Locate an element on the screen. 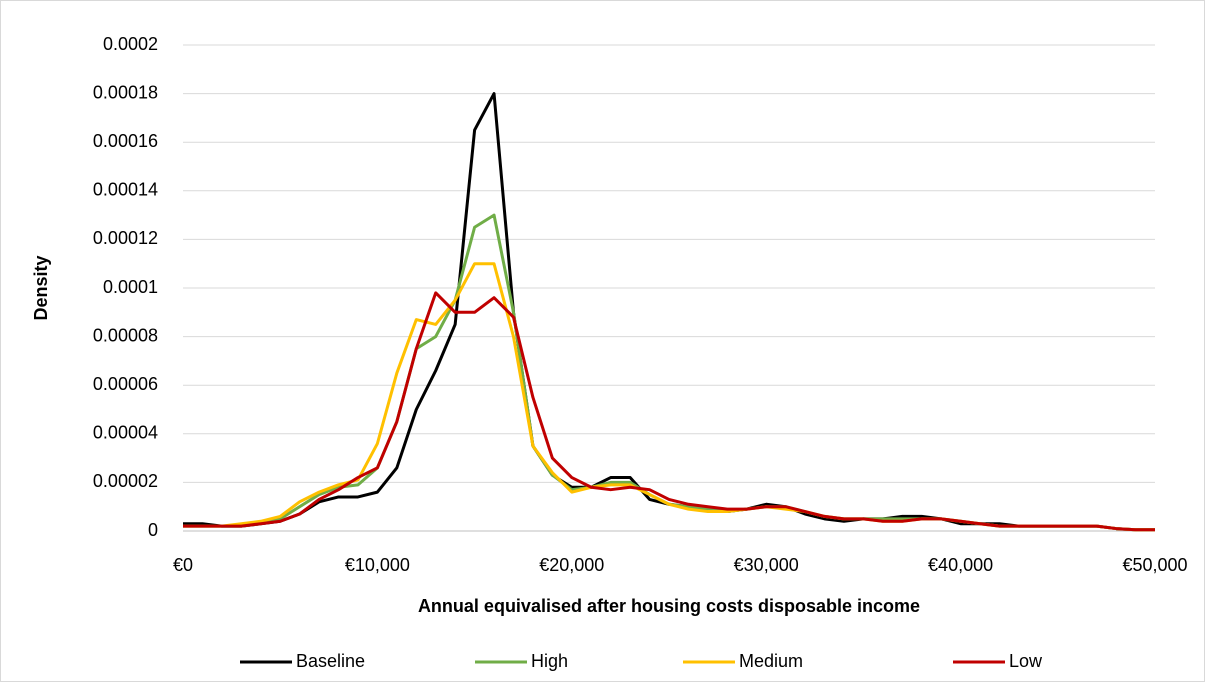 The width and height of the screenshot is (1205, 682). y-tick-label: 0 is located at coordinates (153, 530).